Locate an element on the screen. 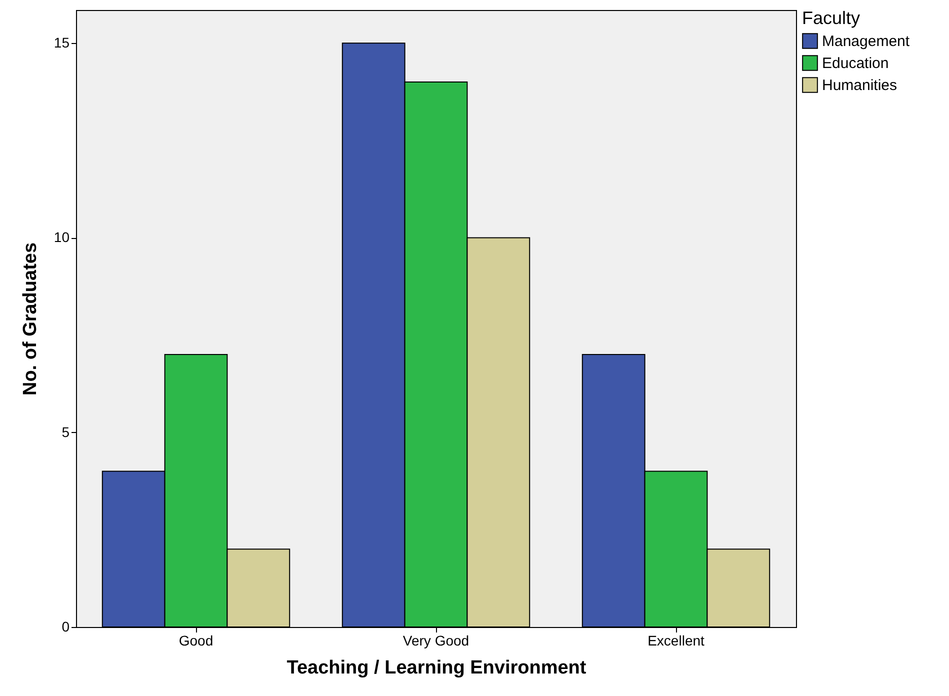  legend-label: Humanities is located at coordinates (860, 85).